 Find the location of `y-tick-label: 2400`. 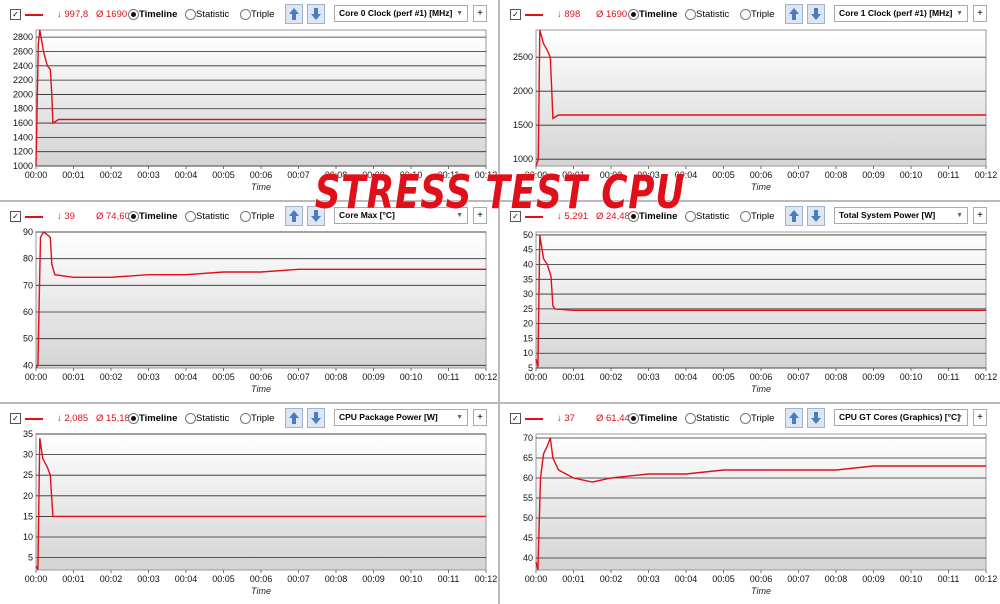

y-tick-label: 2400 is located at coordinates (23, 66).